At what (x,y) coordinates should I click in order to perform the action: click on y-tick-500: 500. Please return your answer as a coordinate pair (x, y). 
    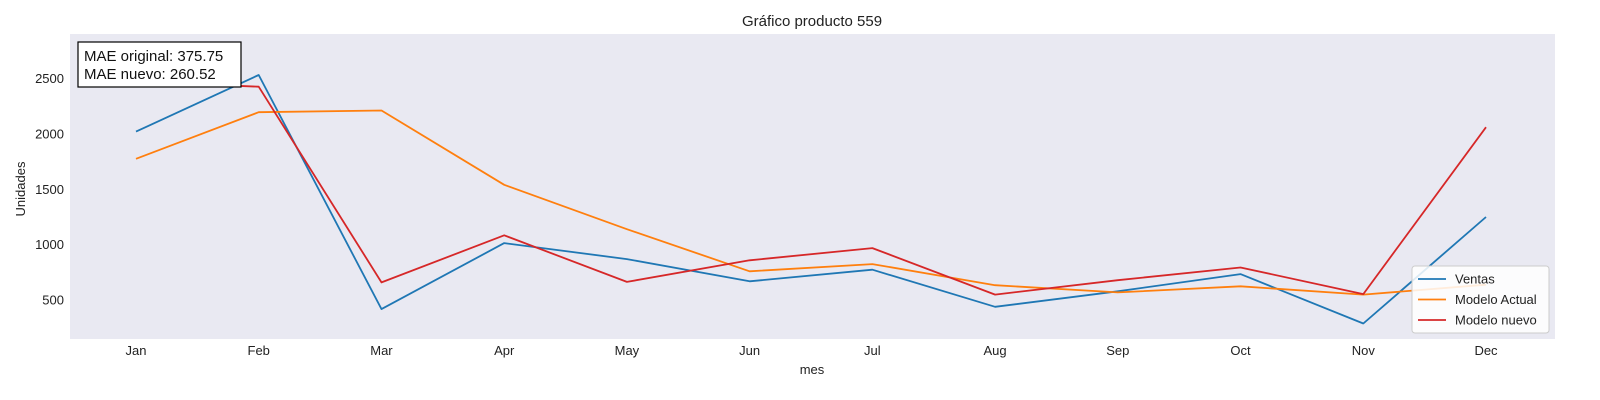
    Looking at the image, I should click on (53, 300).